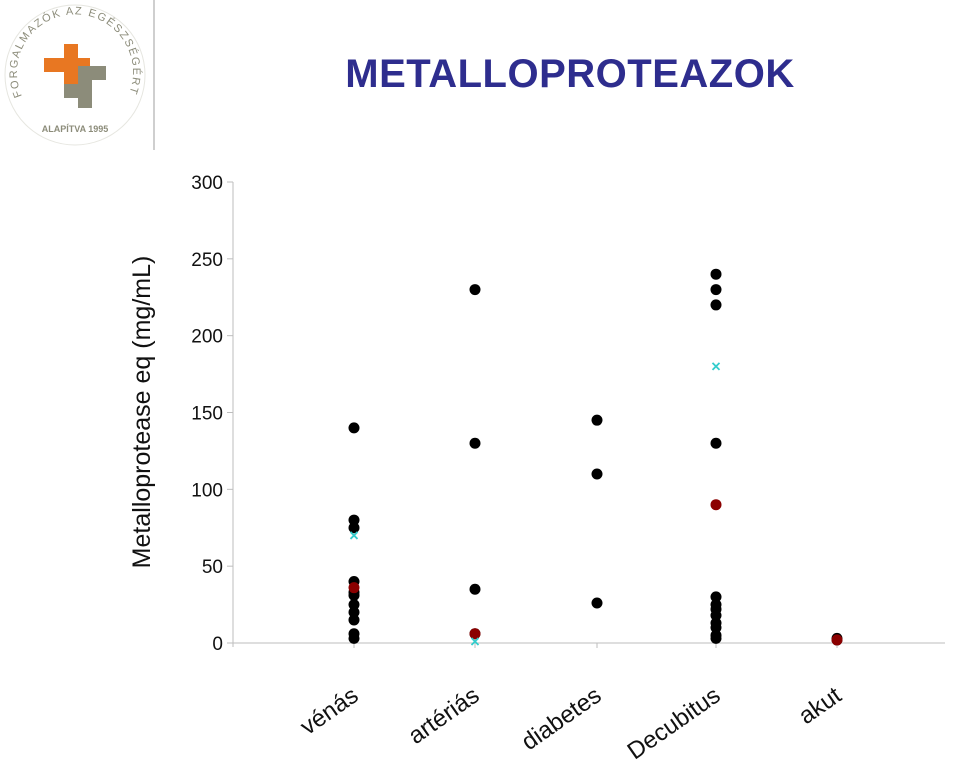 This screenshot has height=767, width=960. What do you see at coordinates (75, 129) in the screenshot?
I see `logo-founded-text: ALAPÍTVA 1995` at bounding box center [75, 129].